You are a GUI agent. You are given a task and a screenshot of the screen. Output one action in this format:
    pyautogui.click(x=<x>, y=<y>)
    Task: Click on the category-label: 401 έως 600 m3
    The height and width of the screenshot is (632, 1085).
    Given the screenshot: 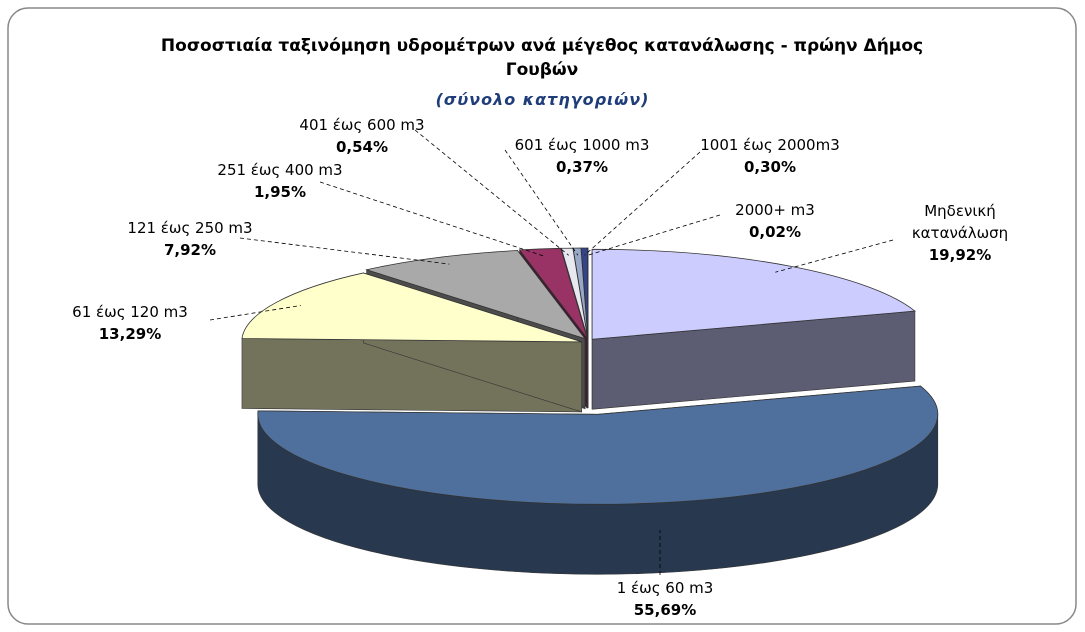 What is the action you would take?
    pyautogui.click(x=362, y=125)
    